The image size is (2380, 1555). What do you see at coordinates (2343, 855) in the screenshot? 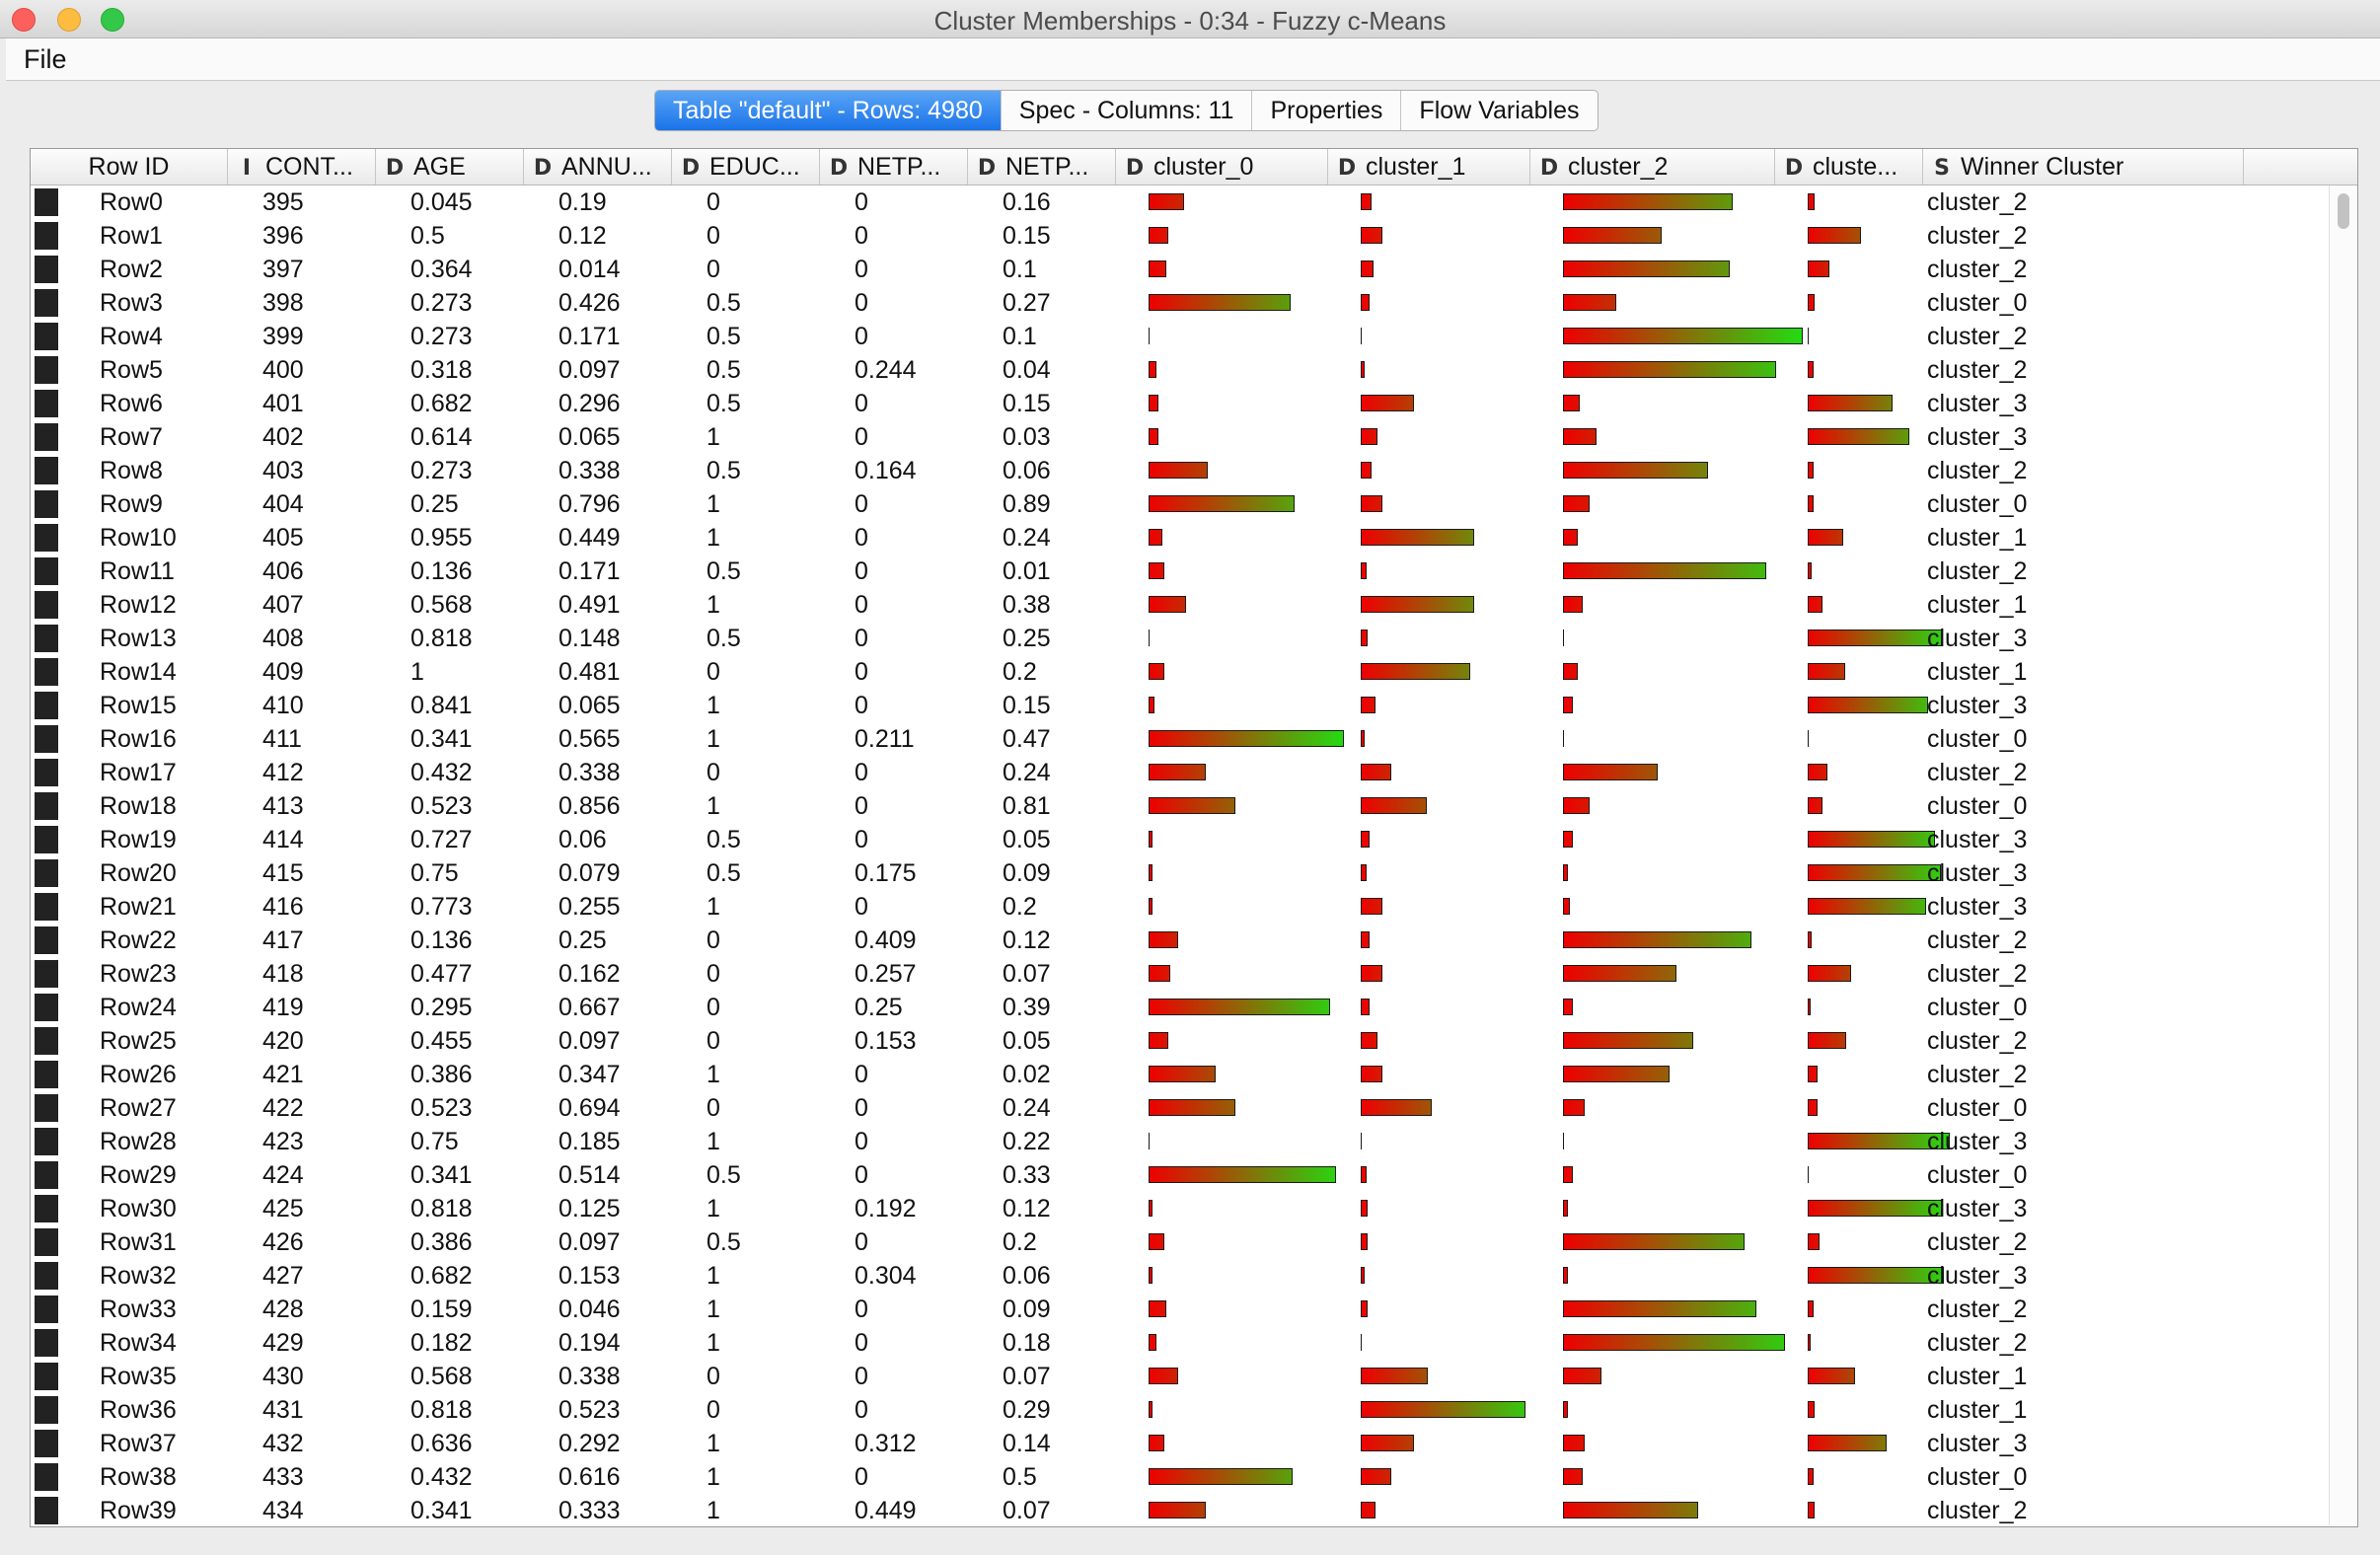
I see `vertical-scrollbar` at bounding box center [2343, 855].